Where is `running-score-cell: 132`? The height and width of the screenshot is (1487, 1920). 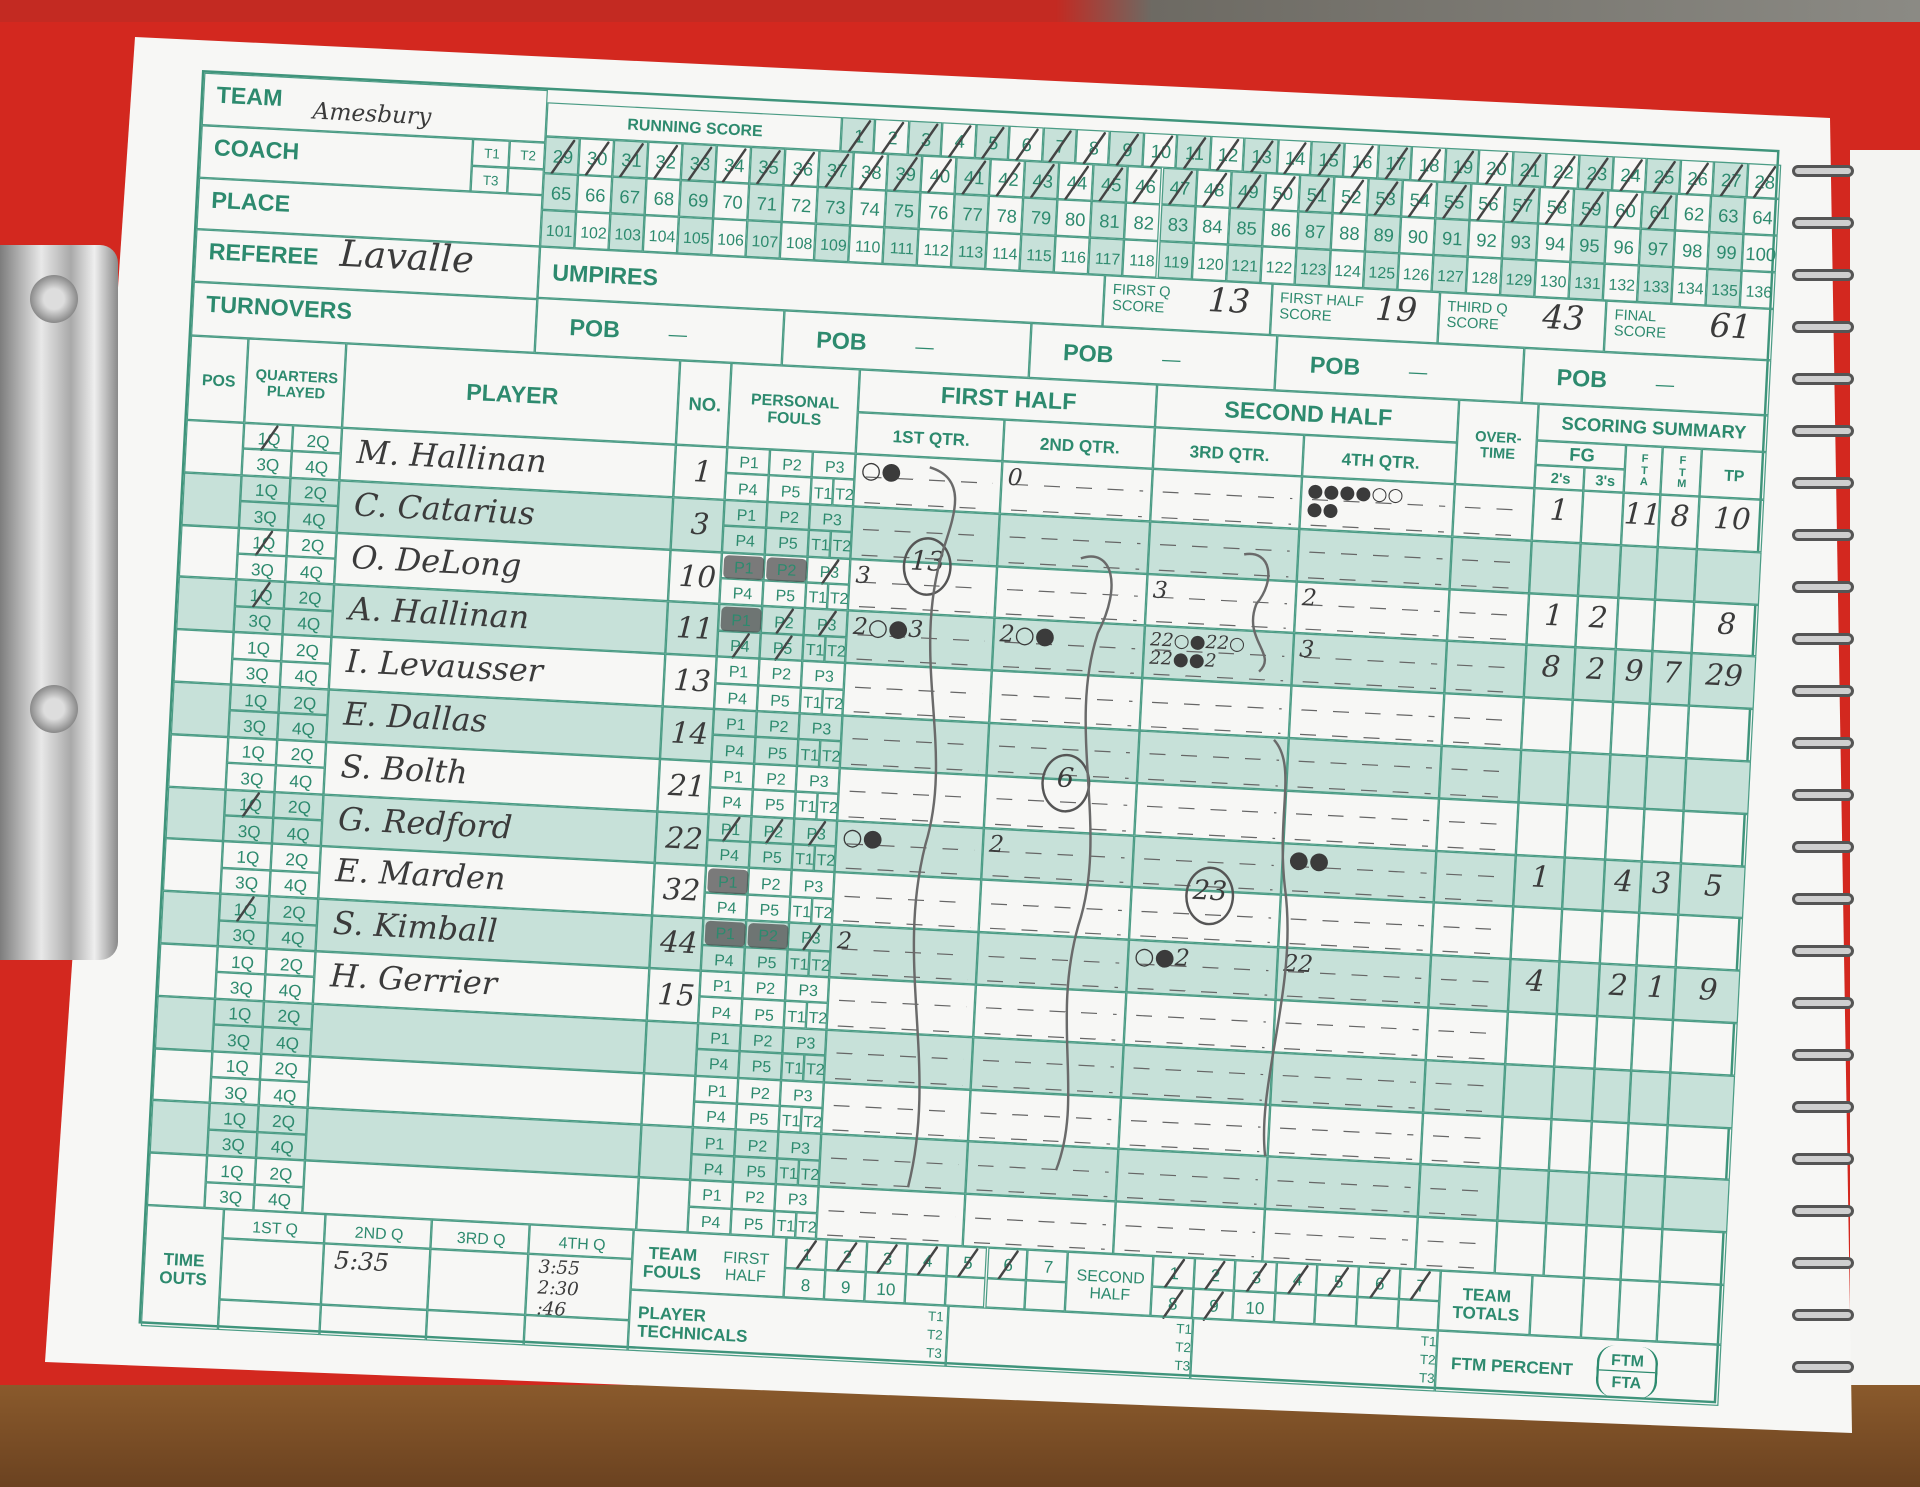 running-score-cell: 132 is located at coordinates (1620, 283).